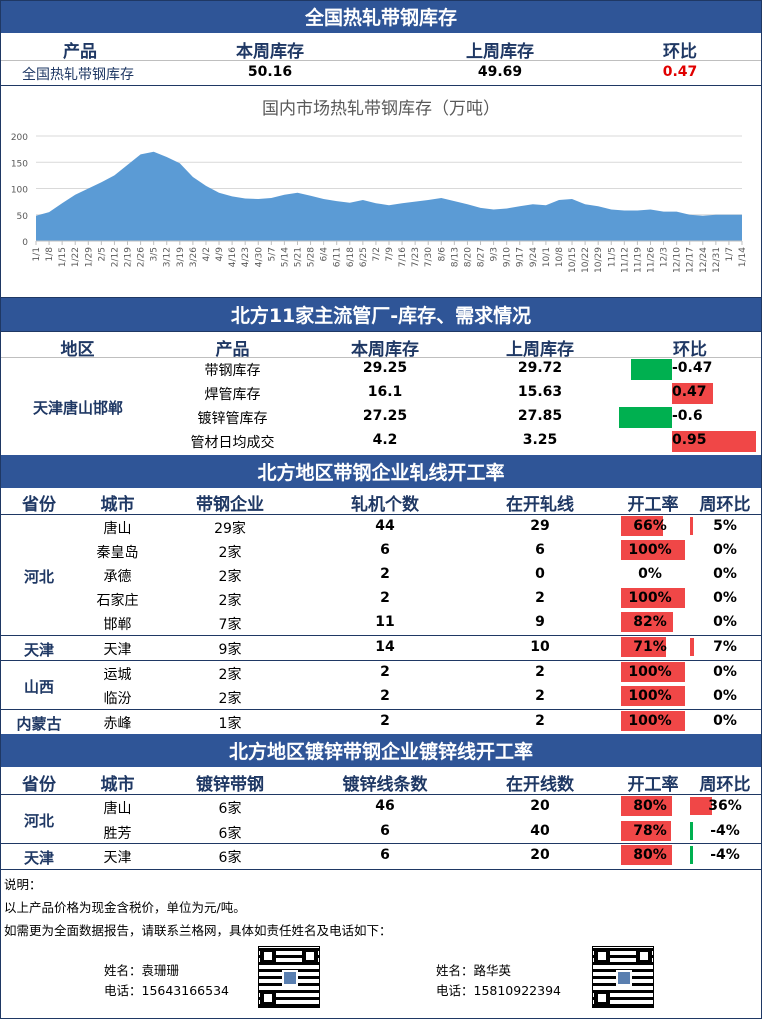 This screenshot has height=1019, width=762. Describe the element at coordinates (207, 254) in the screenshot. I see `x-tick-label: 4/2` at that location.